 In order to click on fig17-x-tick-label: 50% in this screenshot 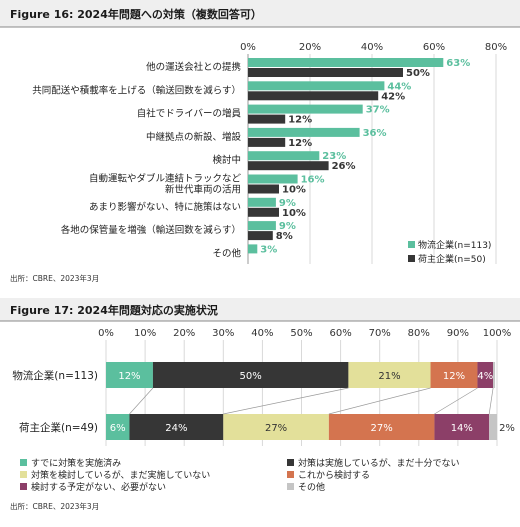, I will do `click(301, 333)`.